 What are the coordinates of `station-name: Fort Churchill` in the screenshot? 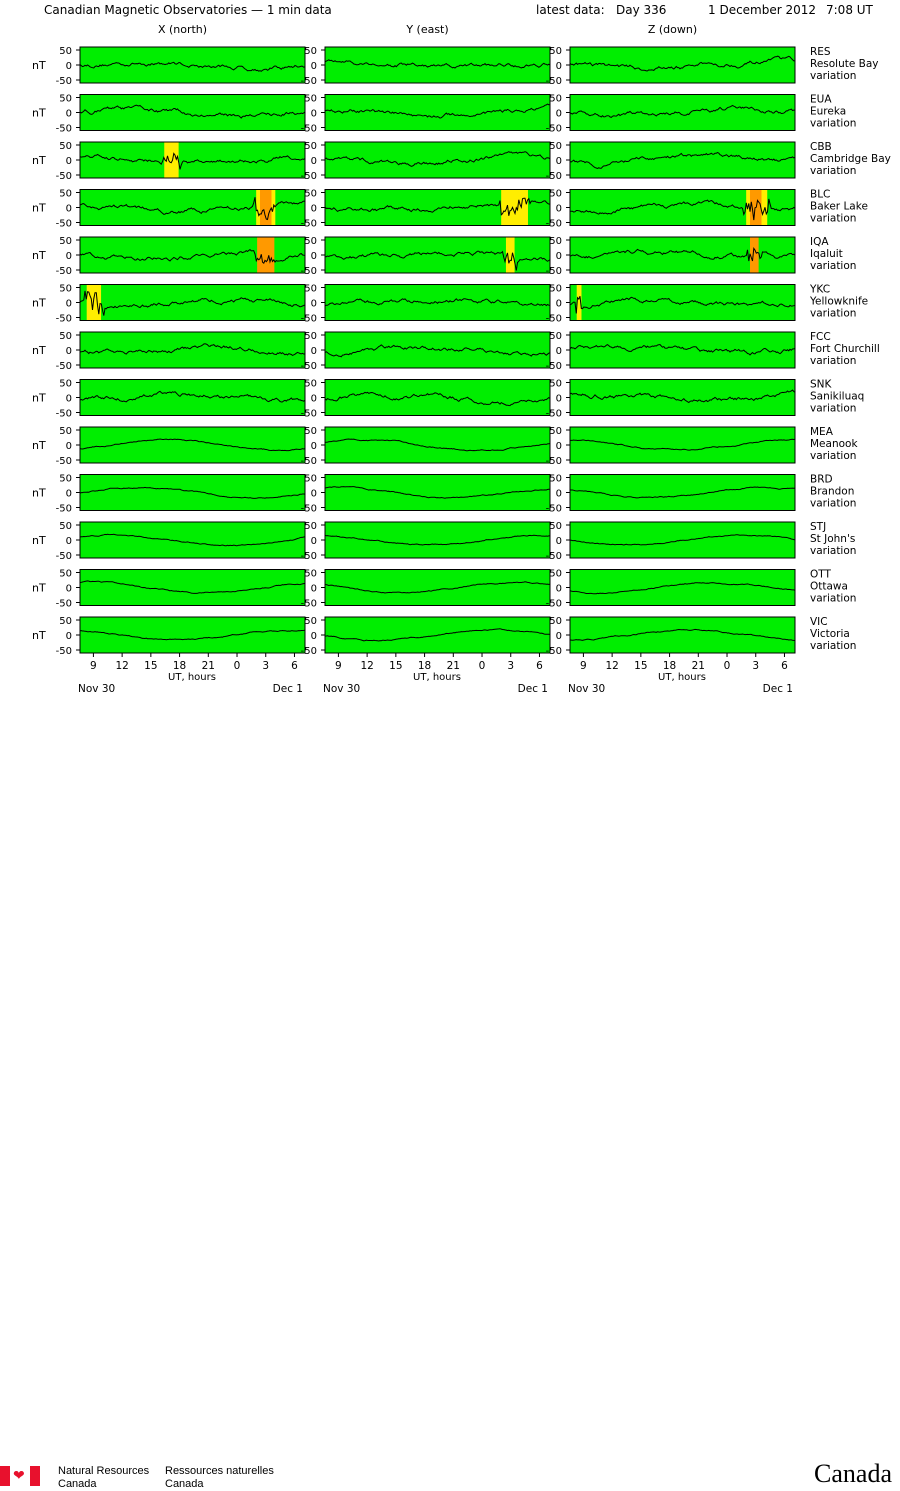 It's located at (845, 349).